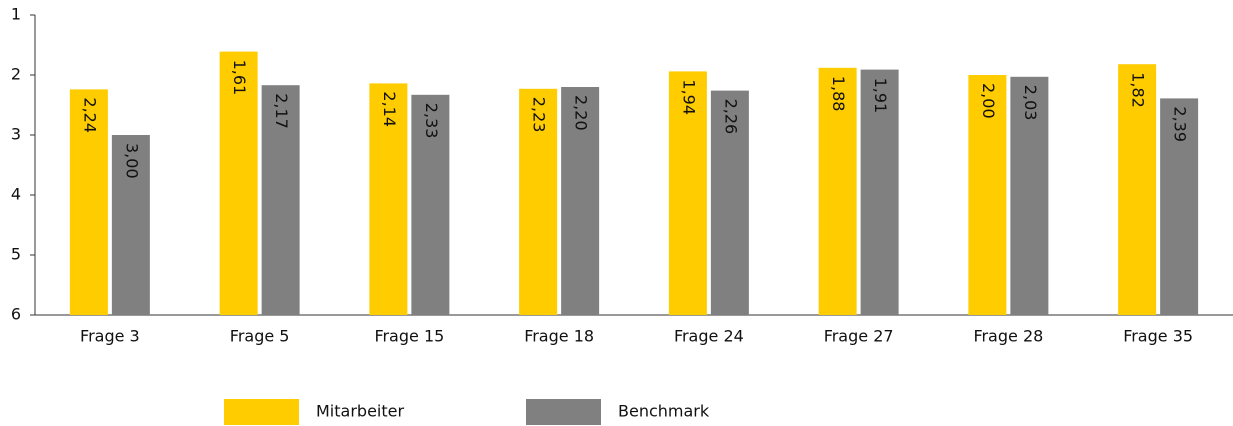 The width and height of the screenshot is (1233, 426). What do you see at coordinates (859, 336) in the screenshot?
I see `x-tick-label: Frage 27` at bounding box center [859, 336].